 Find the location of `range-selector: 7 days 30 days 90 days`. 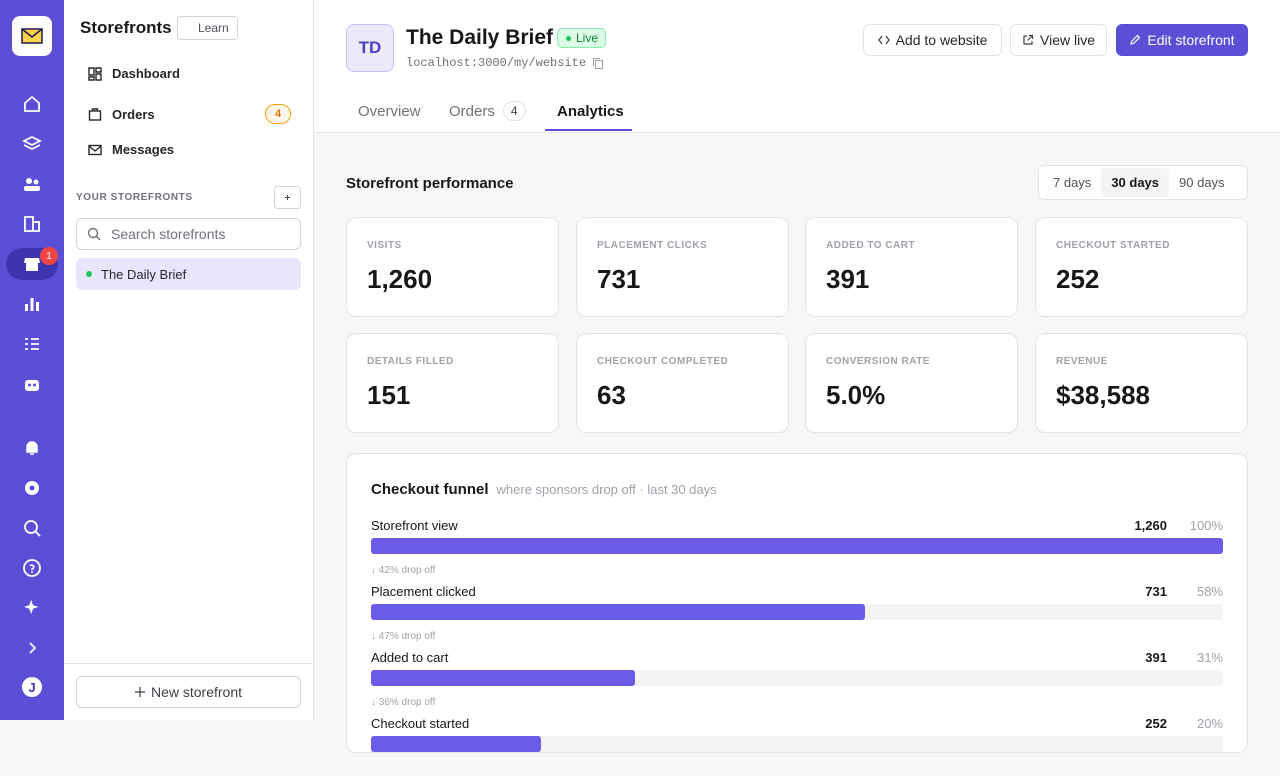

range-selector: 7 days 30 days 90 days is located at coordinates (1143, 182).